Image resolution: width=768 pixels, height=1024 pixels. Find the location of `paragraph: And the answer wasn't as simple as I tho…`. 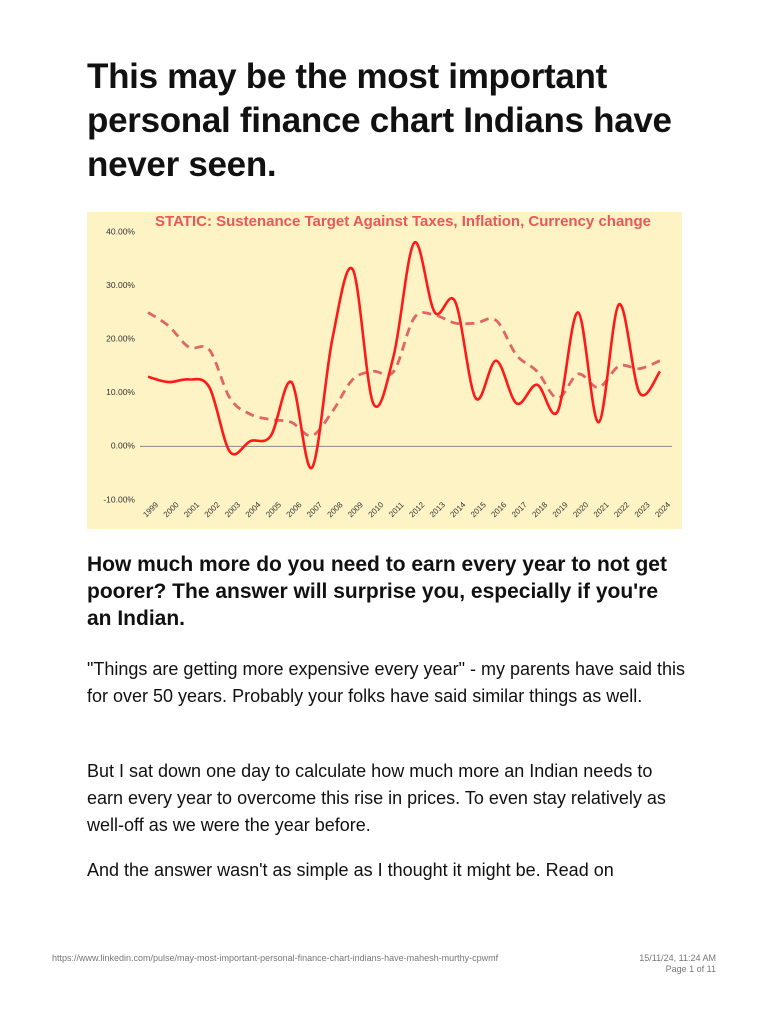

paragraph: And the answer wasn't as simple as I tho… is located at coordinates (350, 870).